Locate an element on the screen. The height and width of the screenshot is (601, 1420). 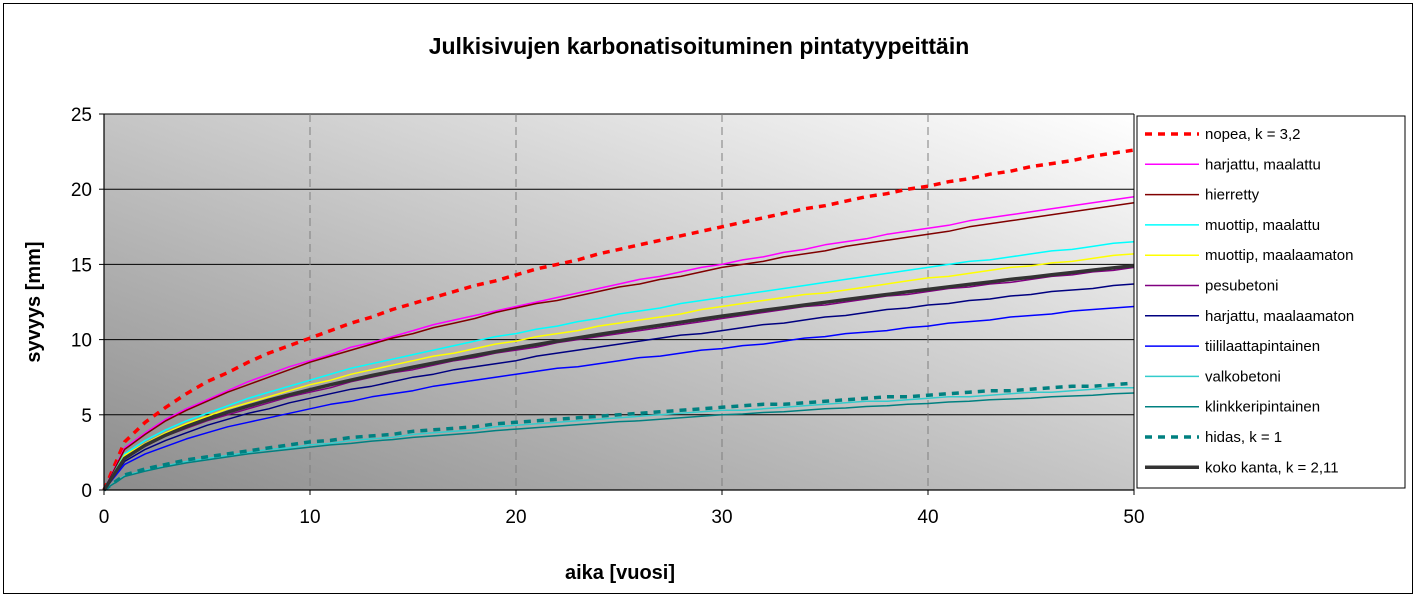
legend-label: harjattu, maalattu is located at coordinates (1263, 164).